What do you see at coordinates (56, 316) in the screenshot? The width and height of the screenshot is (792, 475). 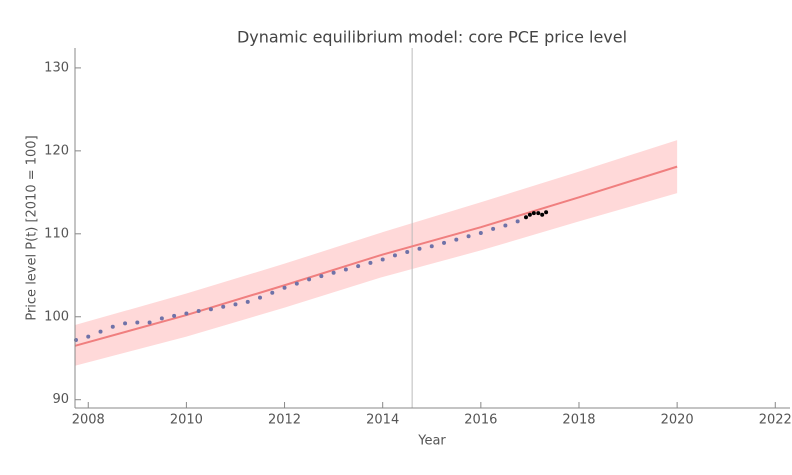 I see `y-tick-label: 100` at bounding box center [56, 316].